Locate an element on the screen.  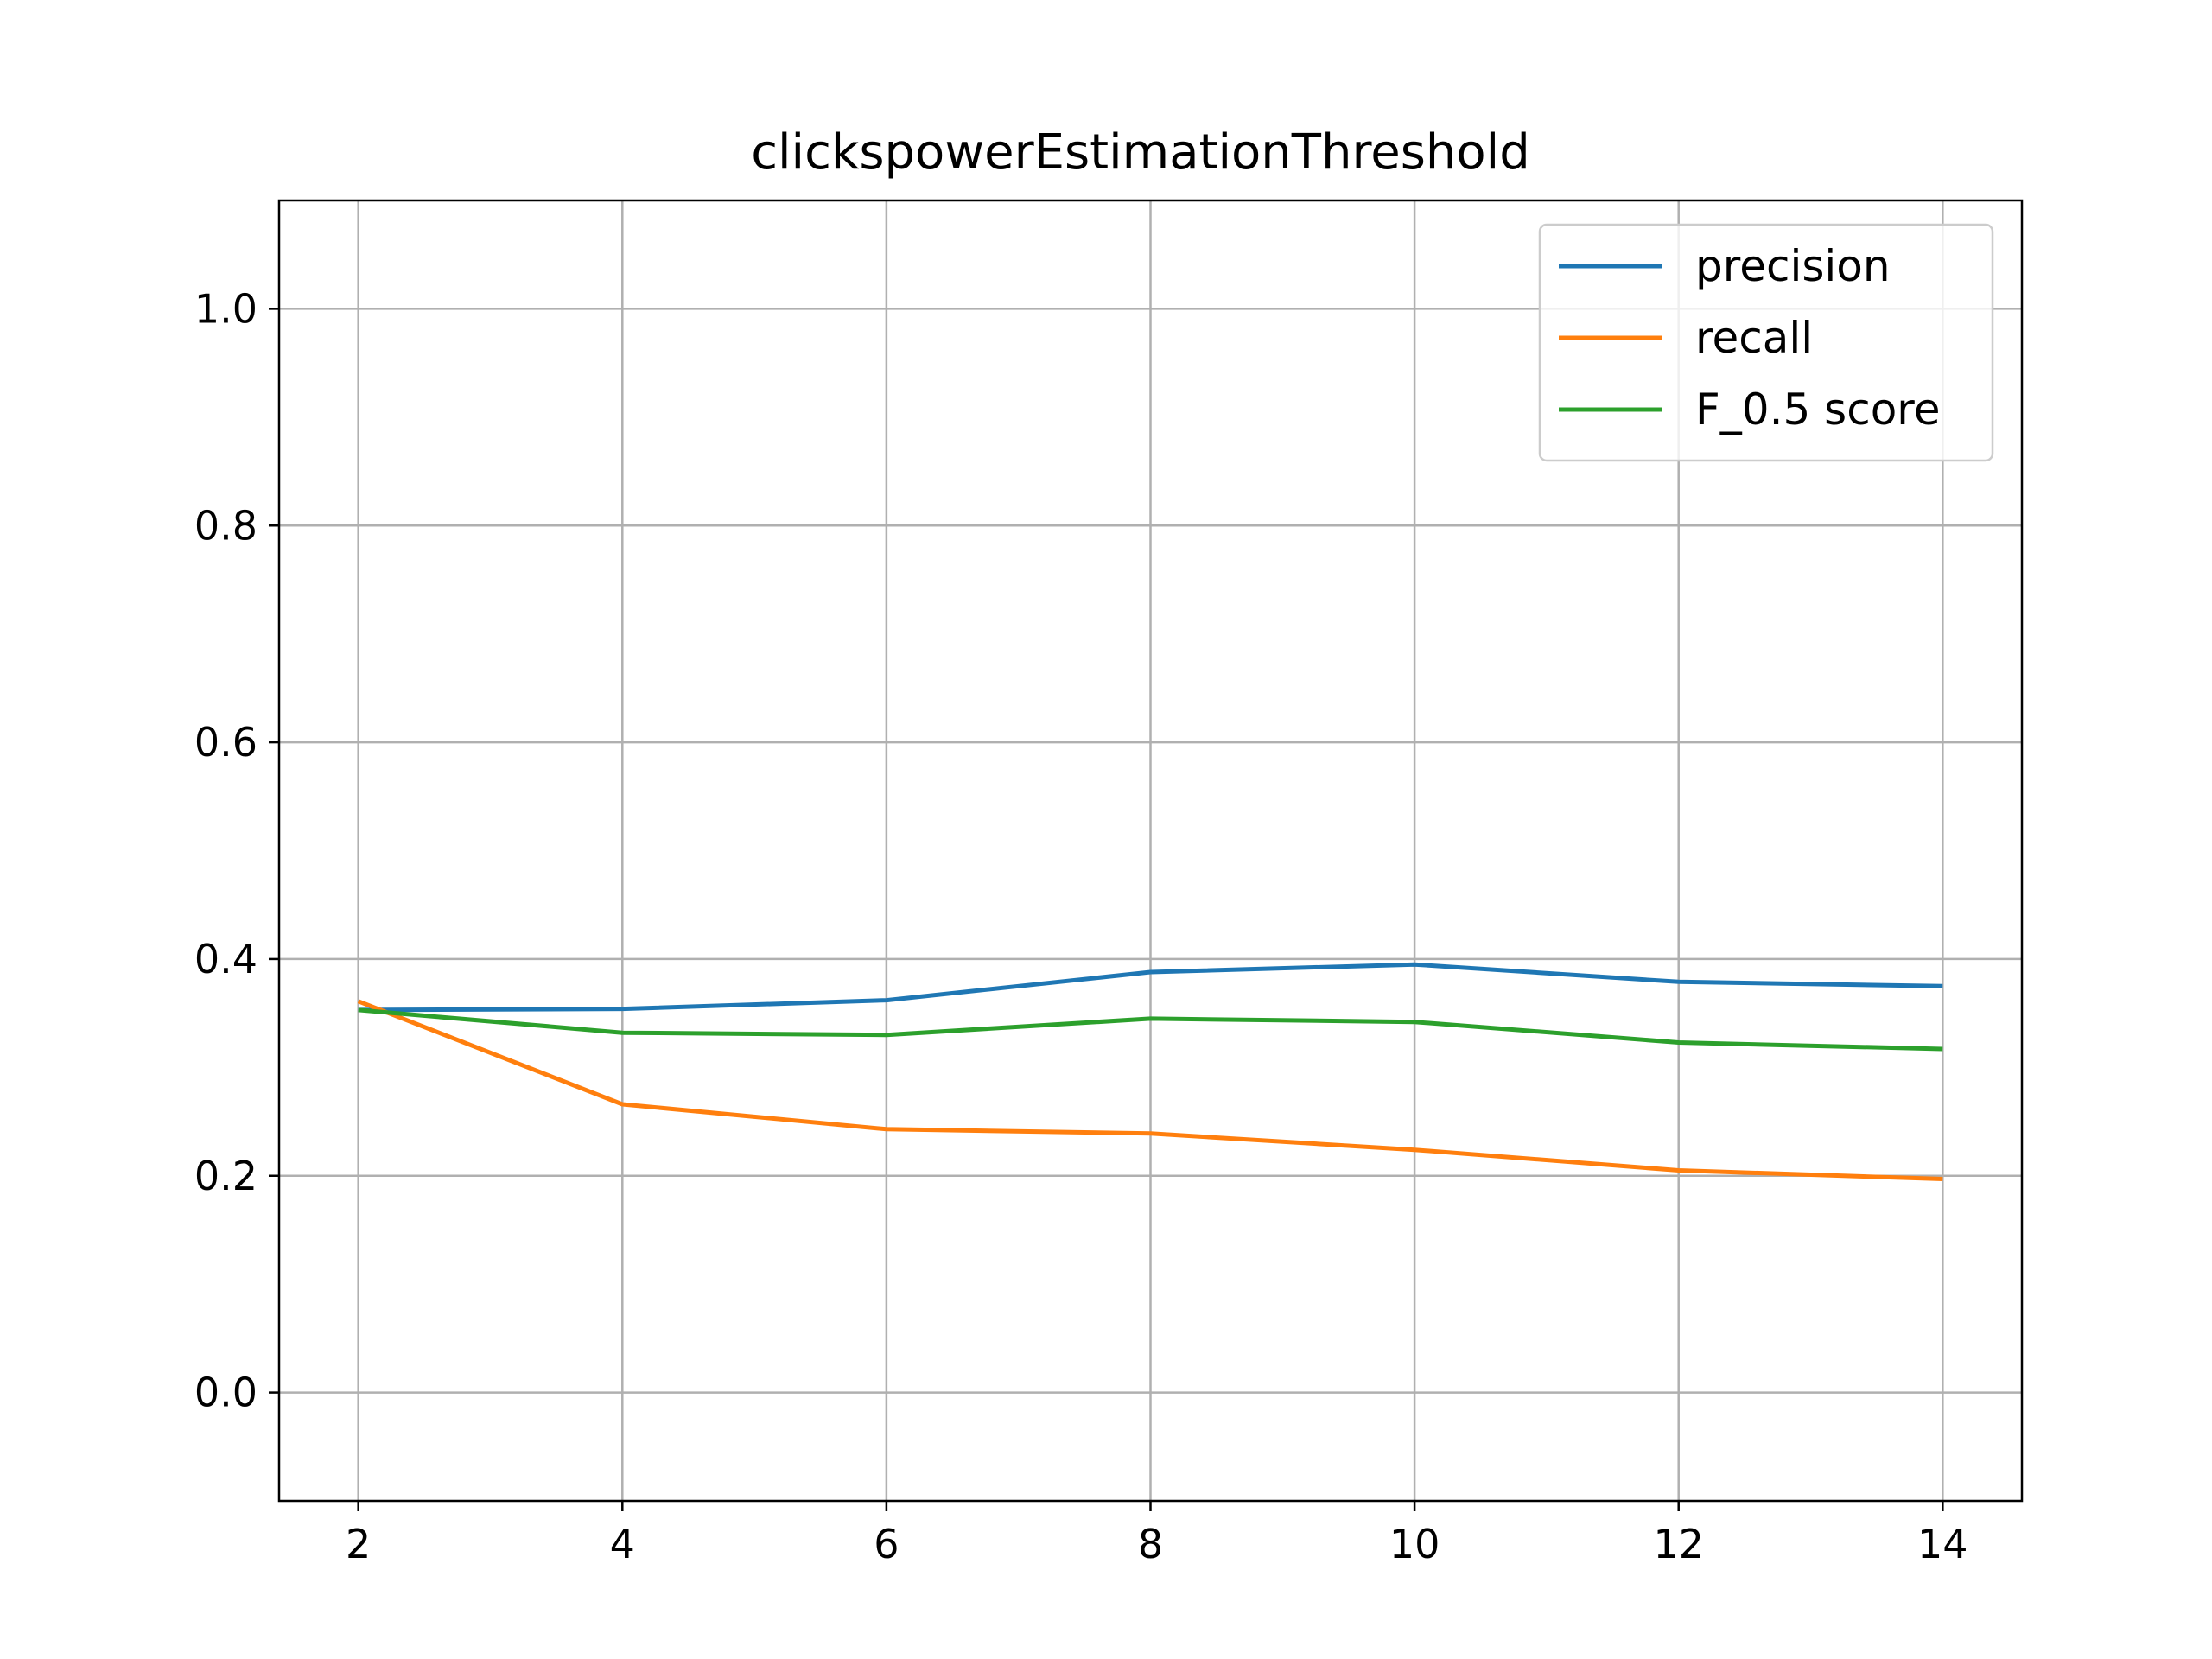
x-axis-ticks: 2 4 6 8 10 12 14 is located at coordinates (1157, 1534).